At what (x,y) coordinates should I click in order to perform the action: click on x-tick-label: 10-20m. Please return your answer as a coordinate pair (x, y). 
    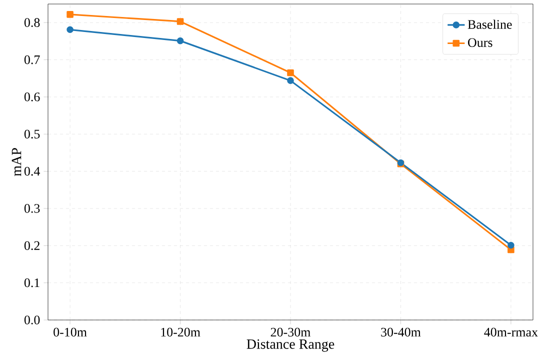
    Looking at the image, I should click on (180, 332).